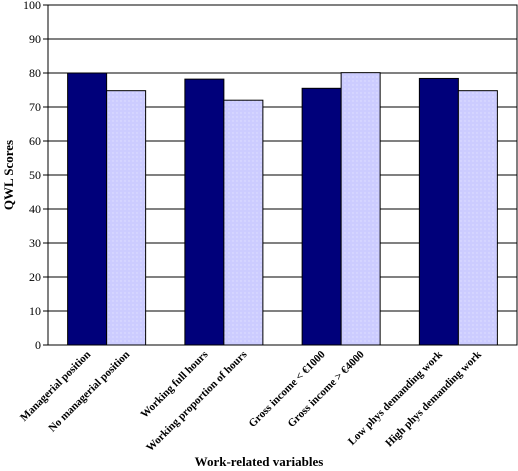 The height and width of the screenshot is (471, 518). Describe the element at coordinates (287, 389) in the screenshot. I see `x-tick-label: Gross income < €1000` at that location.